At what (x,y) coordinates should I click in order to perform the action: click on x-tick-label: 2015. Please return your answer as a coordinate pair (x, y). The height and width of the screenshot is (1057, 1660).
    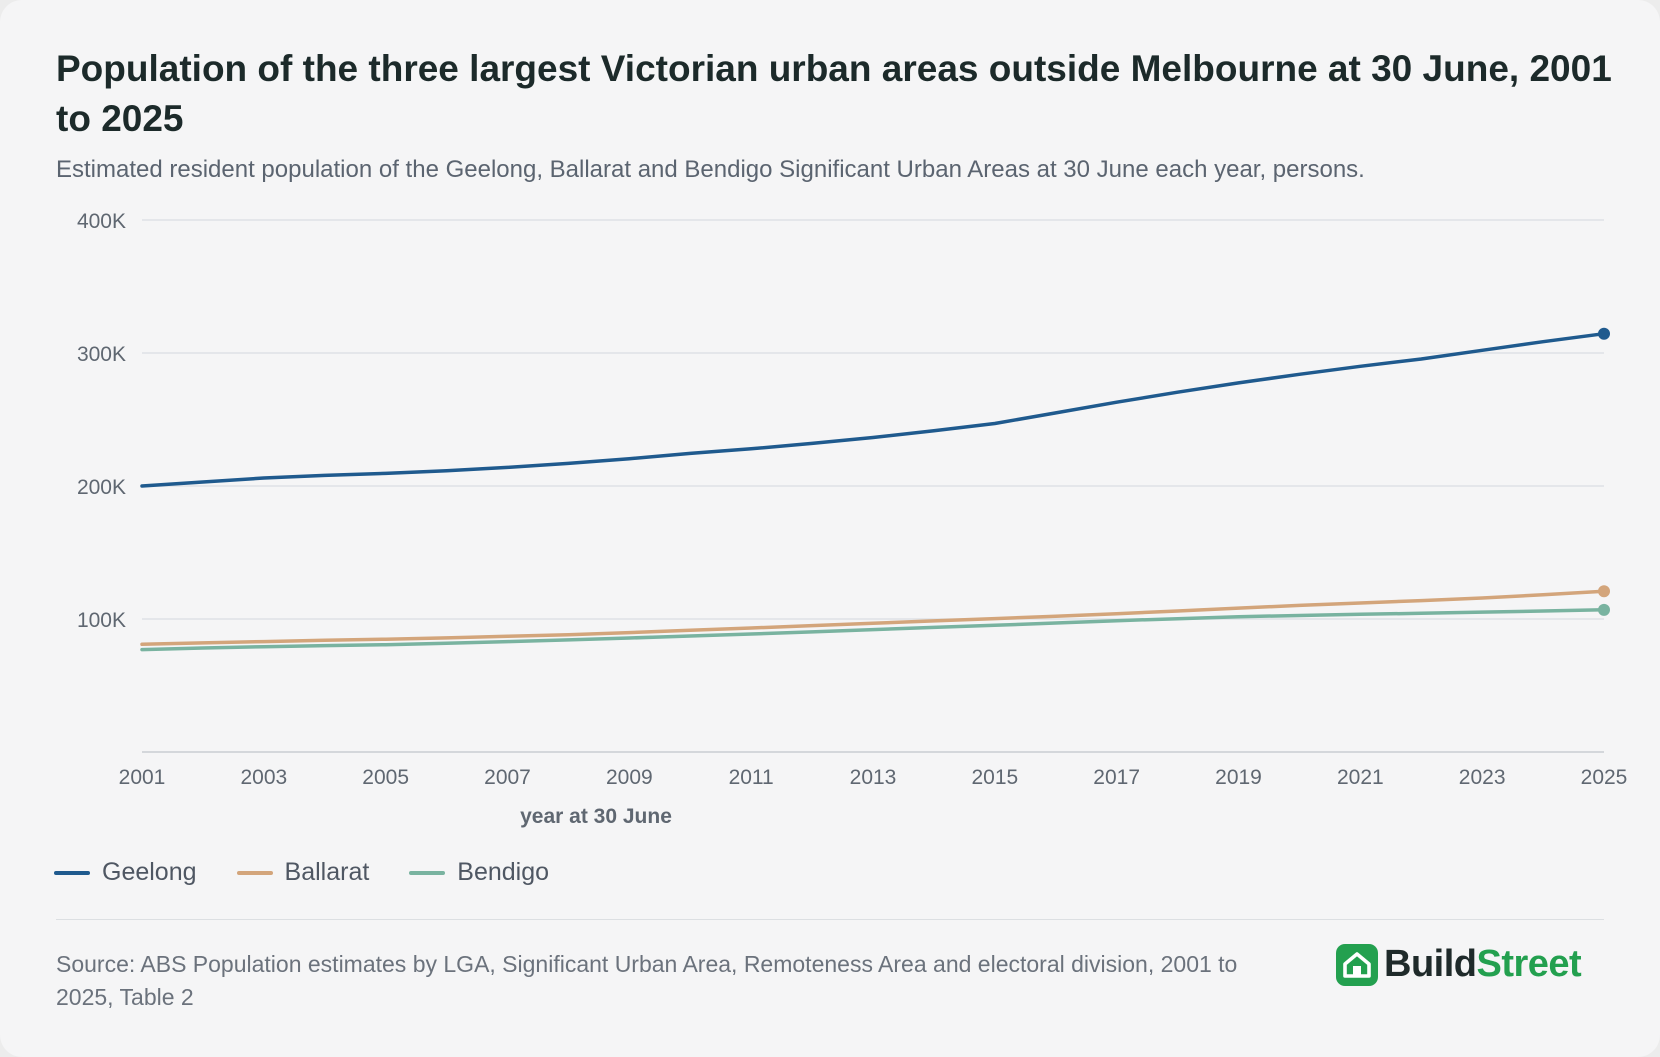
    Looking at the image, I should click on (994, 777).